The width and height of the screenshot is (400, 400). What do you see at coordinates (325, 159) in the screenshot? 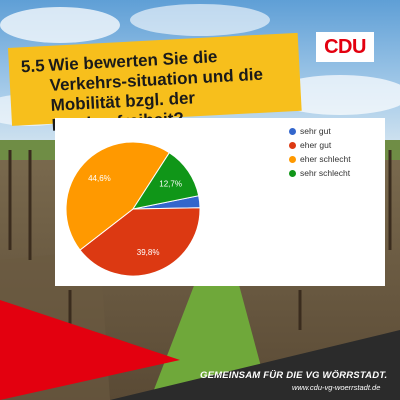
I see `legend-label-3: eher schlecht` at bounding box center [325, 159].